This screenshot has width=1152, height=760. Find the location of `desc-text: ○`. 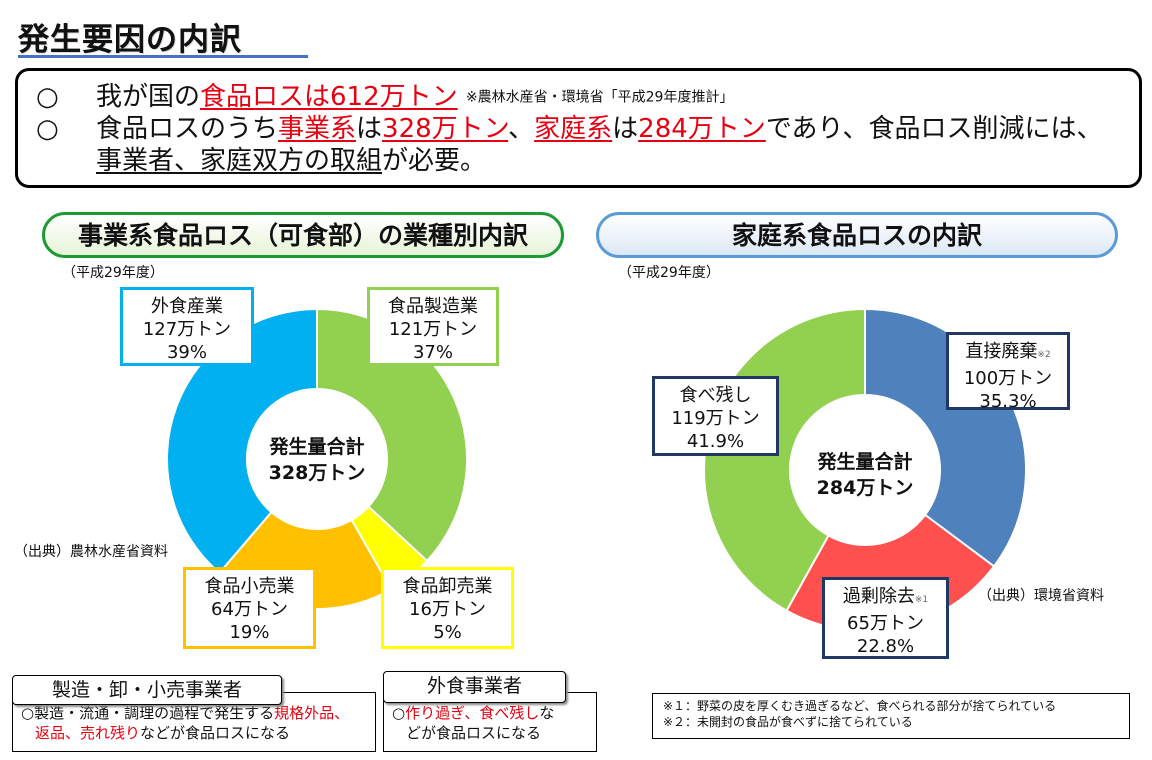

desc-text: ○ is located at coordinates (399, 713).